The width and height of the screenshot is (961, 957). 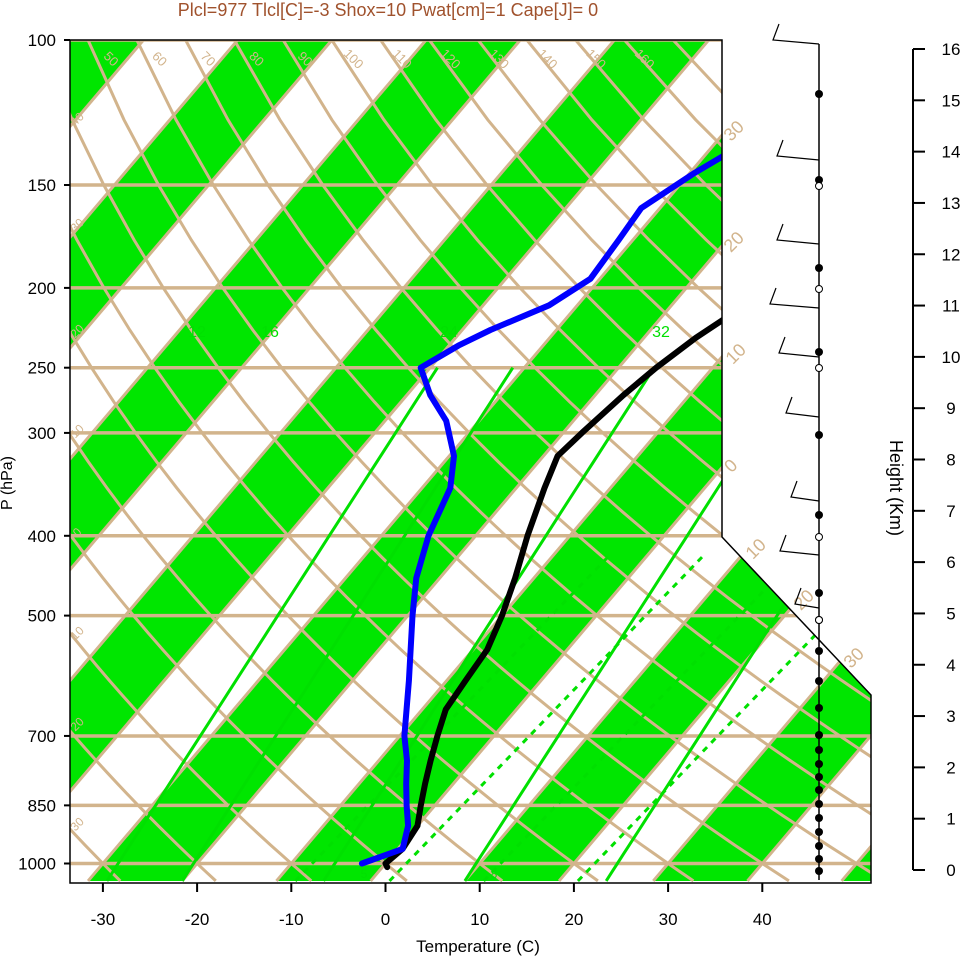 What do you see at coordinates (950, 819) in the screenshot?
I see `height-tick-label: 1` at bounding box center [950, 819].